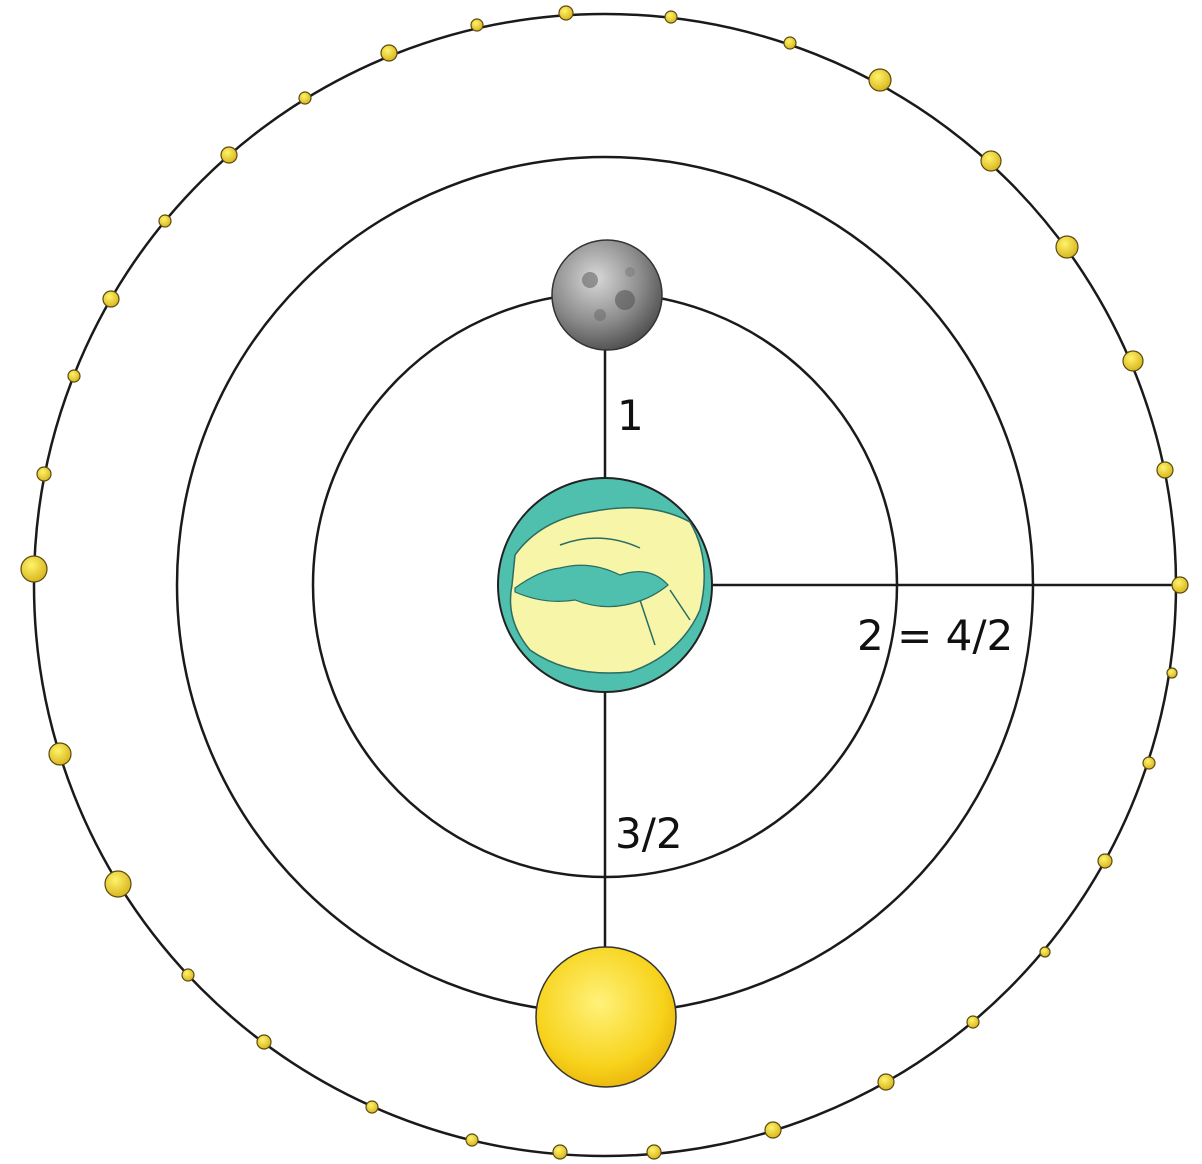  Describe the element at coordinates (606, 1017) in the screenshot. I see `sun` at that location.